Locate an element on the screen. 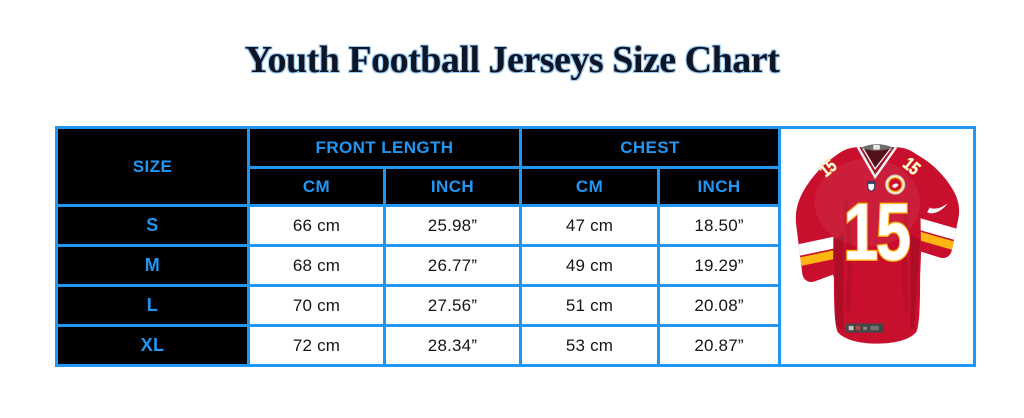 The width and height of the screenshot is (1024, 418). table-row-size-m: M 68 cm 26.77” 49 cm 19.29” is located at coordinates (515, 265).